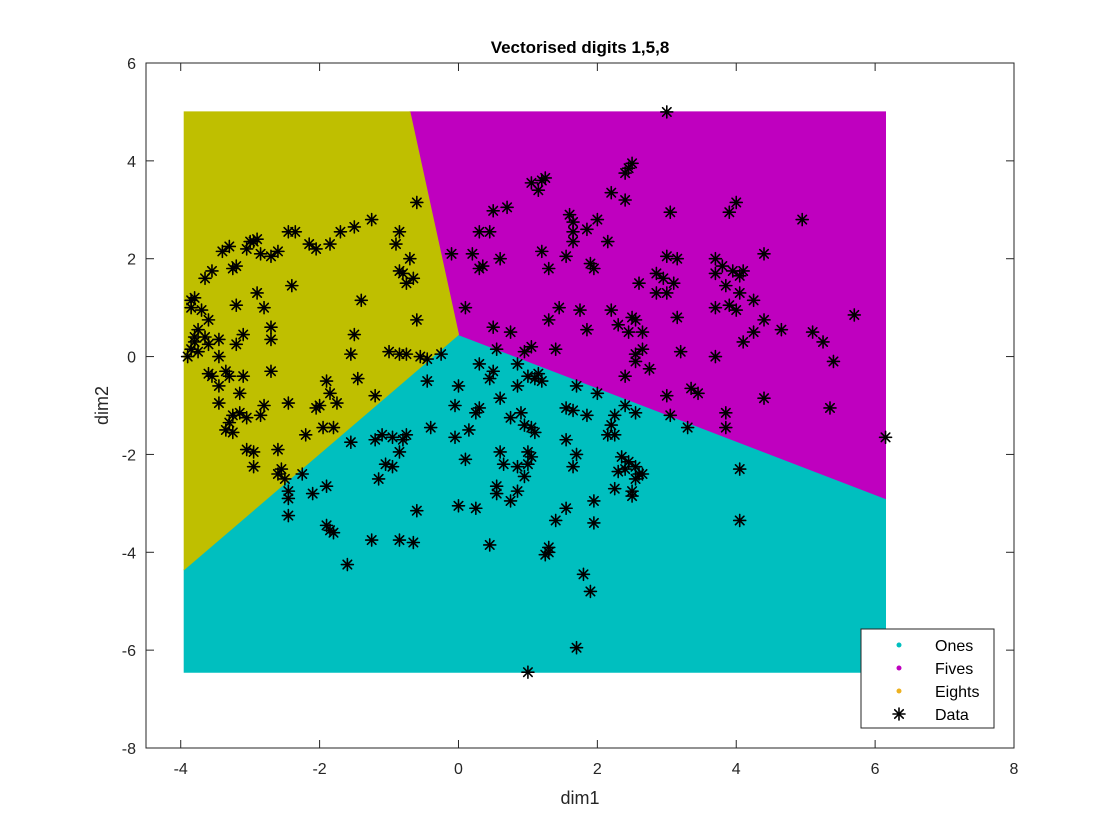 The height and width of the screenshot is (840, 1120). What do you see at coordinates (899, 668) in the screenshot?
I see `legend-marker-fives` at bounding box center [899, 668].